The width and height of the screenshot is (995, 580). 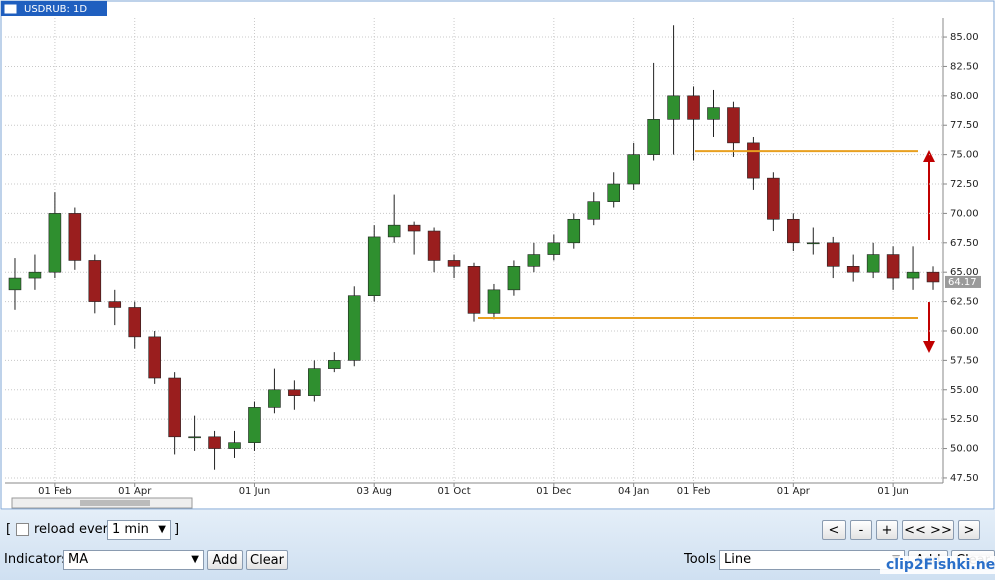 What do you see at coordinates (9, 529) in the screenshot?
I see `bracket: [` at bounding box center [9, 529].